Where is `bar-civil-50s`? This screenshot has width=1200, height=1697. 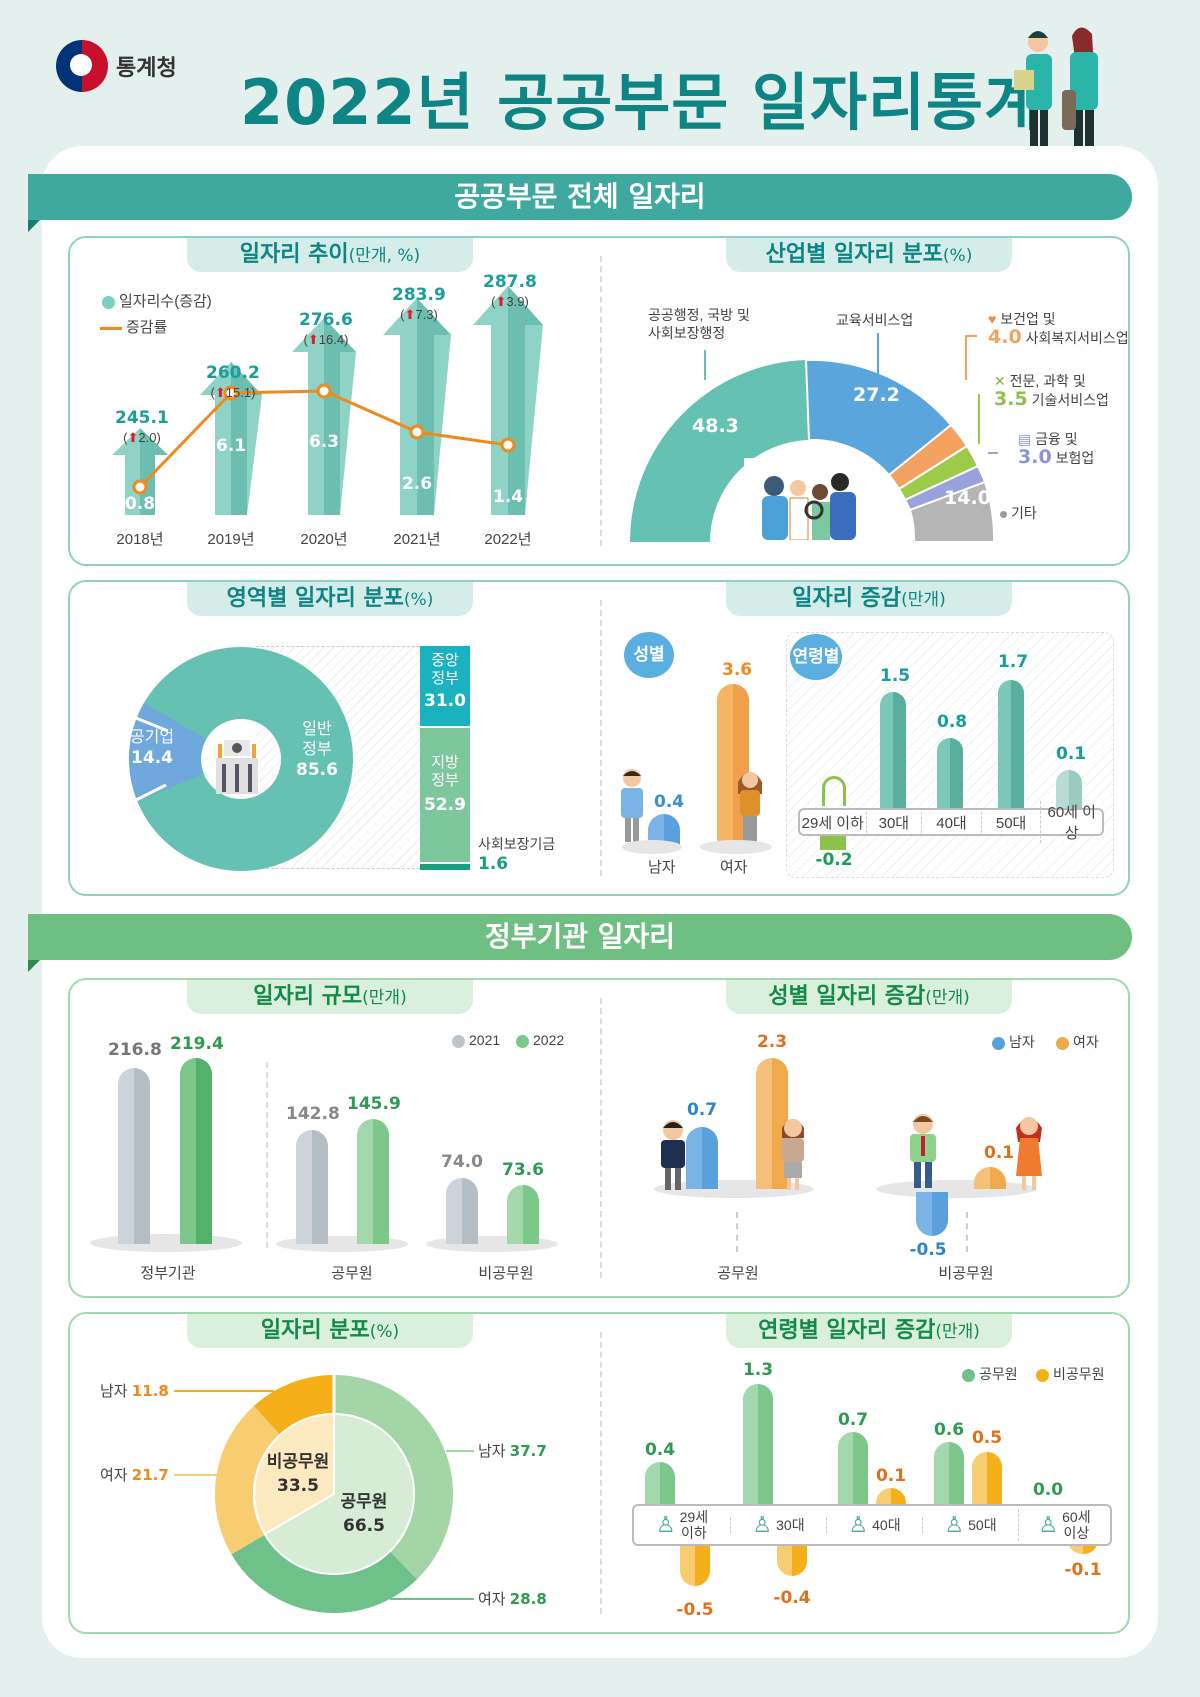
bar-civil-50s is located at coordinates (949, 1476).